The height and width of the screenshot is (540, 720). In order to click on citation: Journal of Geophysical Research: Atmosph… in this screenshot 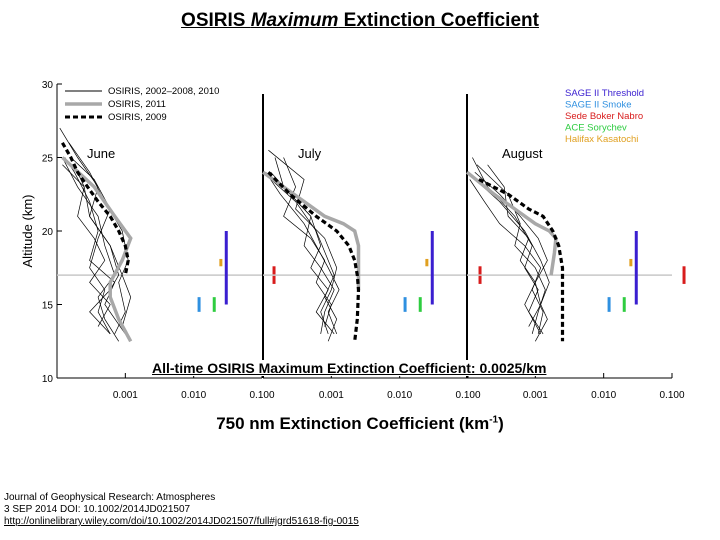, I will do `click(181, 510)`.